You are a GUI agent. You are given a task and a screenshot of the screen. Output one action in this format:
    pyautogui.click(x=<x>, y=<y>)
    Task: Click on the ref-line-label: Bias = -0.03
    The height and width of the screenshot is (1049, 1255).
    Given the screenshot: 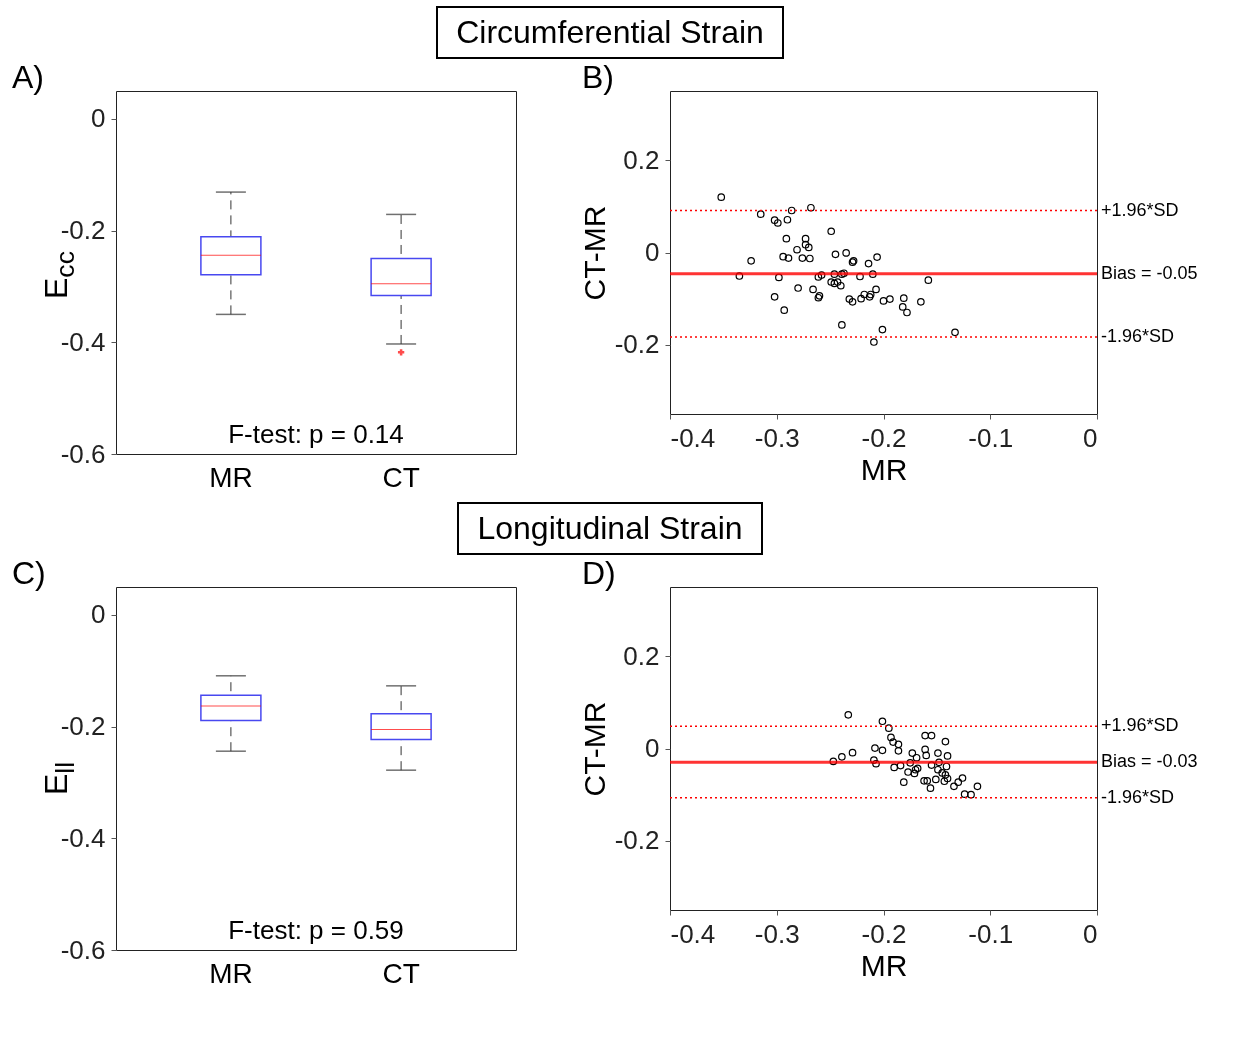 What is the action you would take?
    pyautogui.click(x=1149, y=761)
    